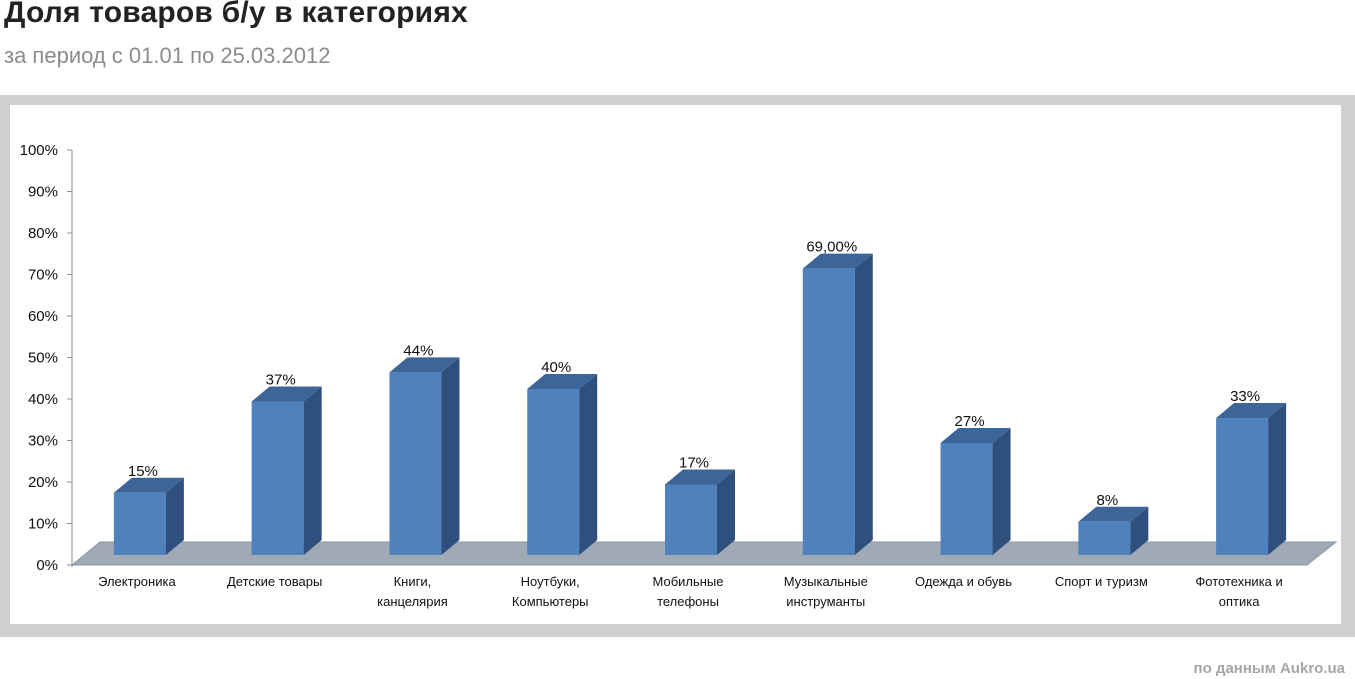 Image resolution: width=1355 pixels, height=679 pixels. Describe the element at coordinates (143, 471) in the screenshot. I see `data-label: 15%` at that location.